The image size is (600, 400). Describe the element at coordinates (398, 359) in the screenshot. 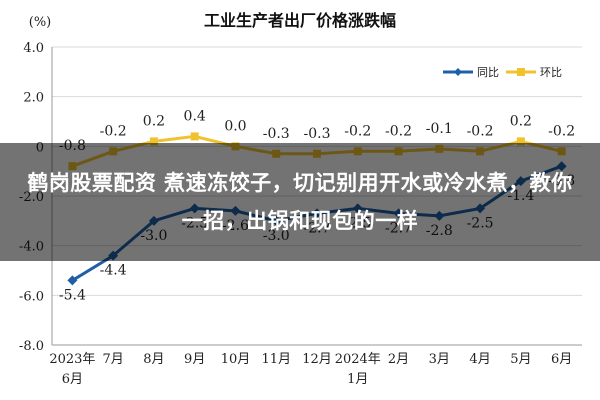

I see `x-tick-label: 2月` at that location.